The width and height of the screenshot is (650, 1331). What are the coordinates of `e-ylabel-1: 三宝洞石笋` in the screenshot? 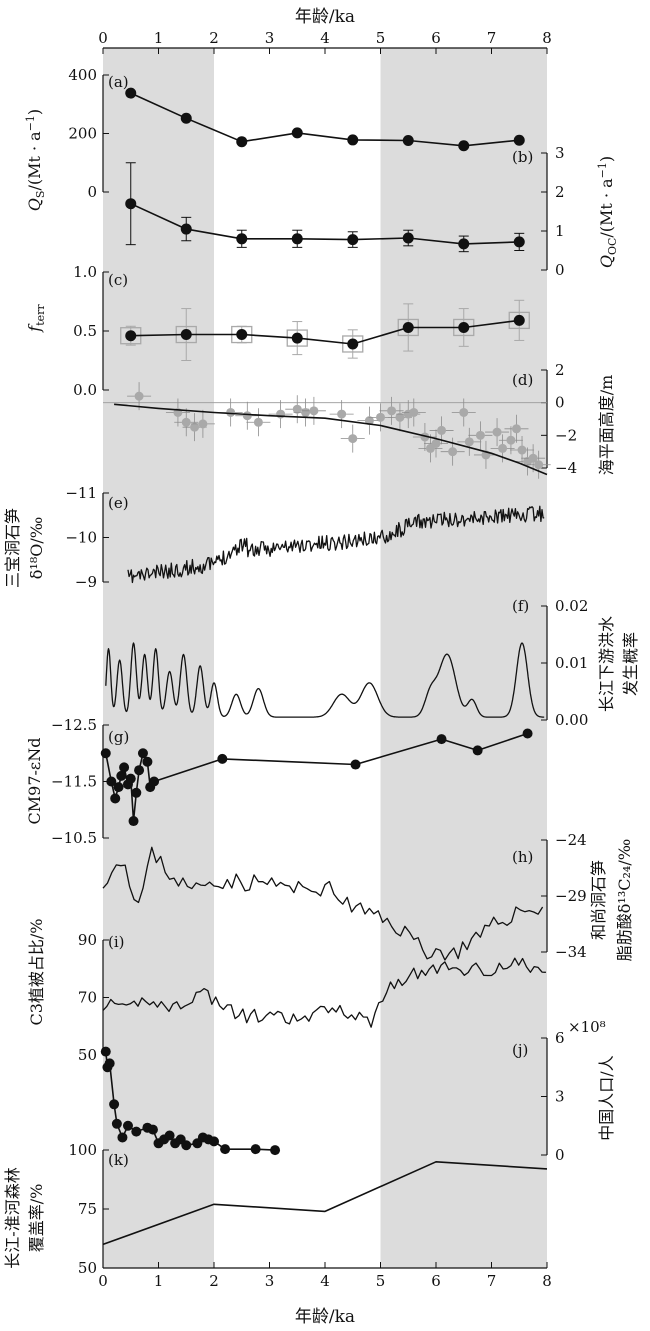 It's located at (12, 548).